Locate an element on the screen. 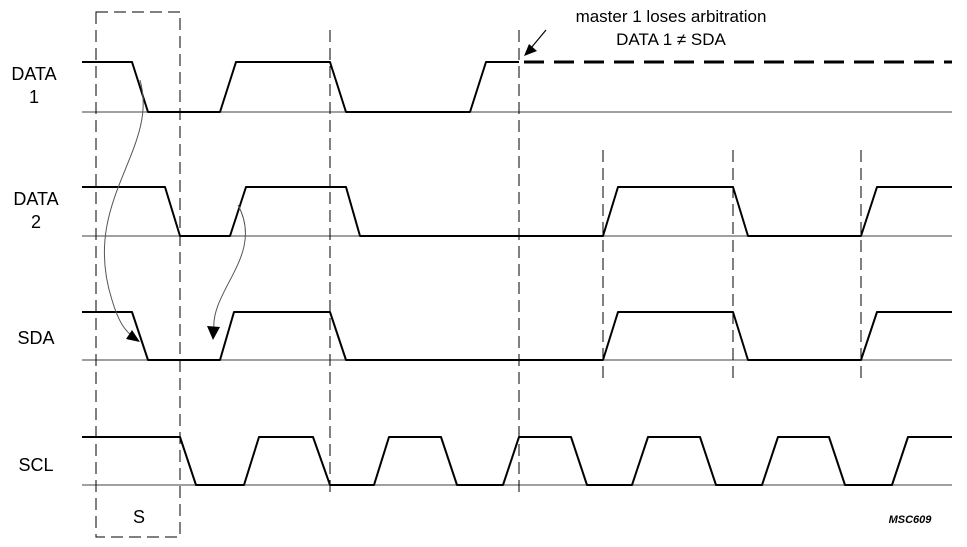 The image size is (967, 547). start-condition-box is located at coordinates (138, 274).